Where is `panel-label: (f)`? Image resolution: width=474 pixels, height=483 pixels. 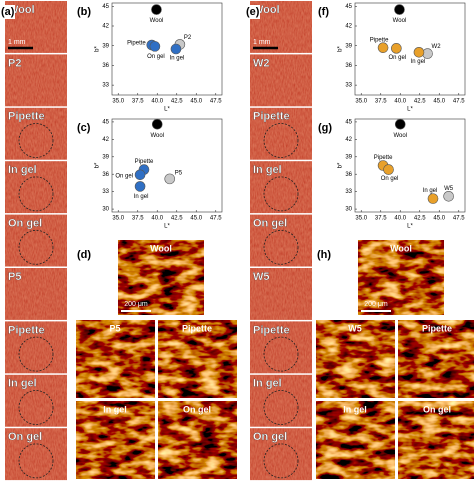 panel-label: (f) is located at coordinates (323, 12).